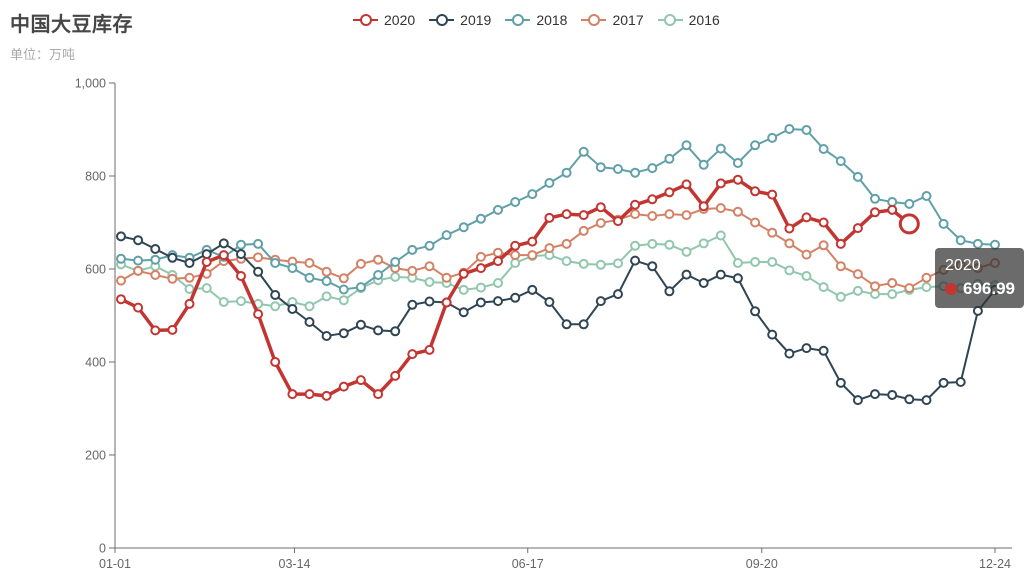 The height and width of the screenshot is (584, 1027). I want to click on legend-item-2019: 2019, so click(460, 20).